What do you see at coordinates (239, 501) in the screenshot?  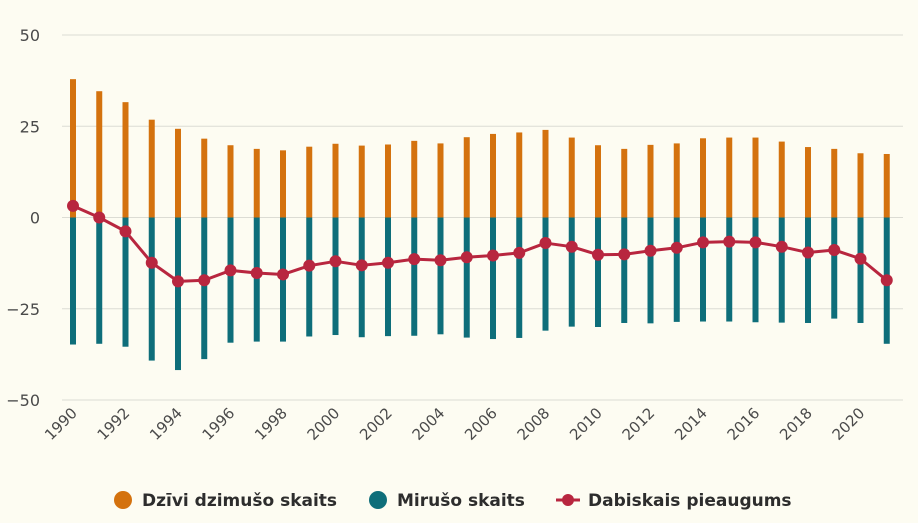 I see `legend-label: Dzīvi dzimušo skaits` at bounding box center [239, 501].